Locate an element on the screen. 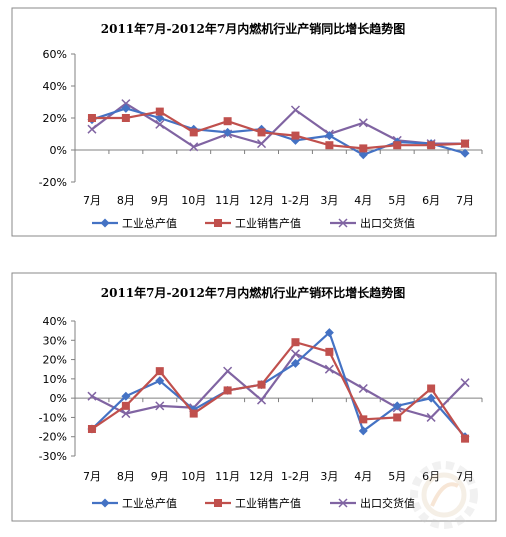 The image size is (506, 537). chart-2-x-tick-label: 5月 is located at coordinates (397, 476).